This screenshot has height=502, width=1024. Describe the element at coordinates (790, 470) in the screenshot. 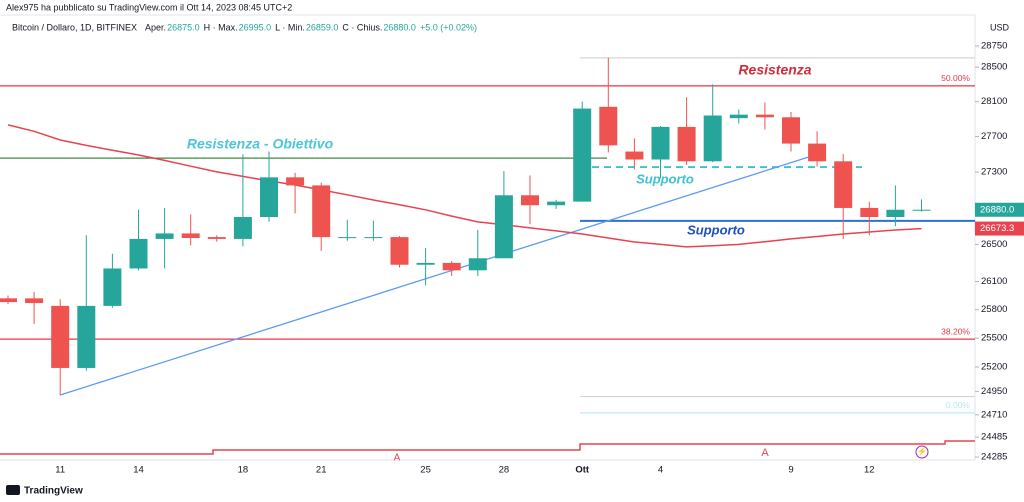

I see `x-tick-label: 9` at that location.